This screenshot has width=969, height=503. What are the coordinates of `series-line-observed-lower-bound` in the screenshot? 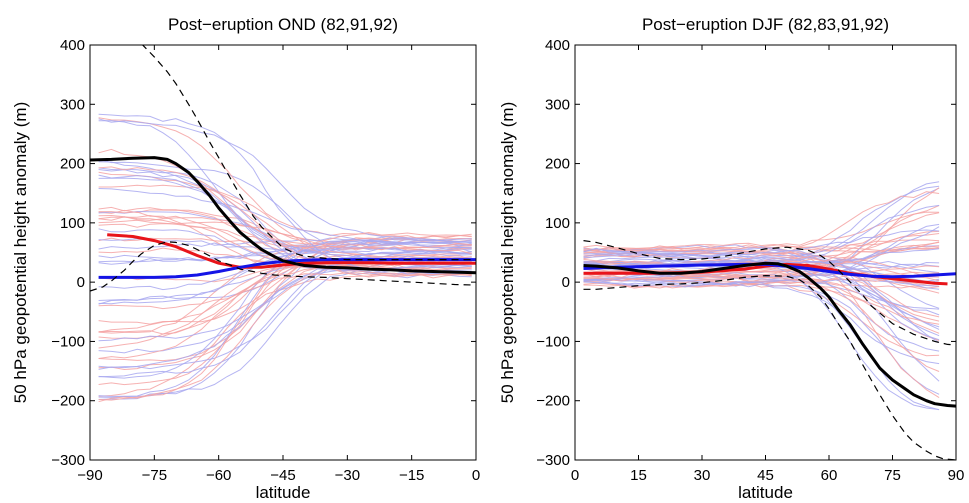 It's located at (769, 367).